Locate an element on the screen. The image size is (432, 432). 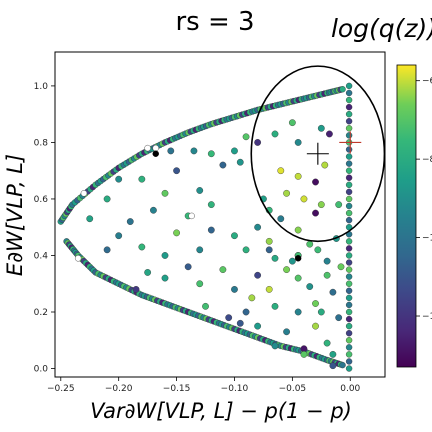
y-axis-label: E∂W[VLP, L] is located at coordinates (15, 215).